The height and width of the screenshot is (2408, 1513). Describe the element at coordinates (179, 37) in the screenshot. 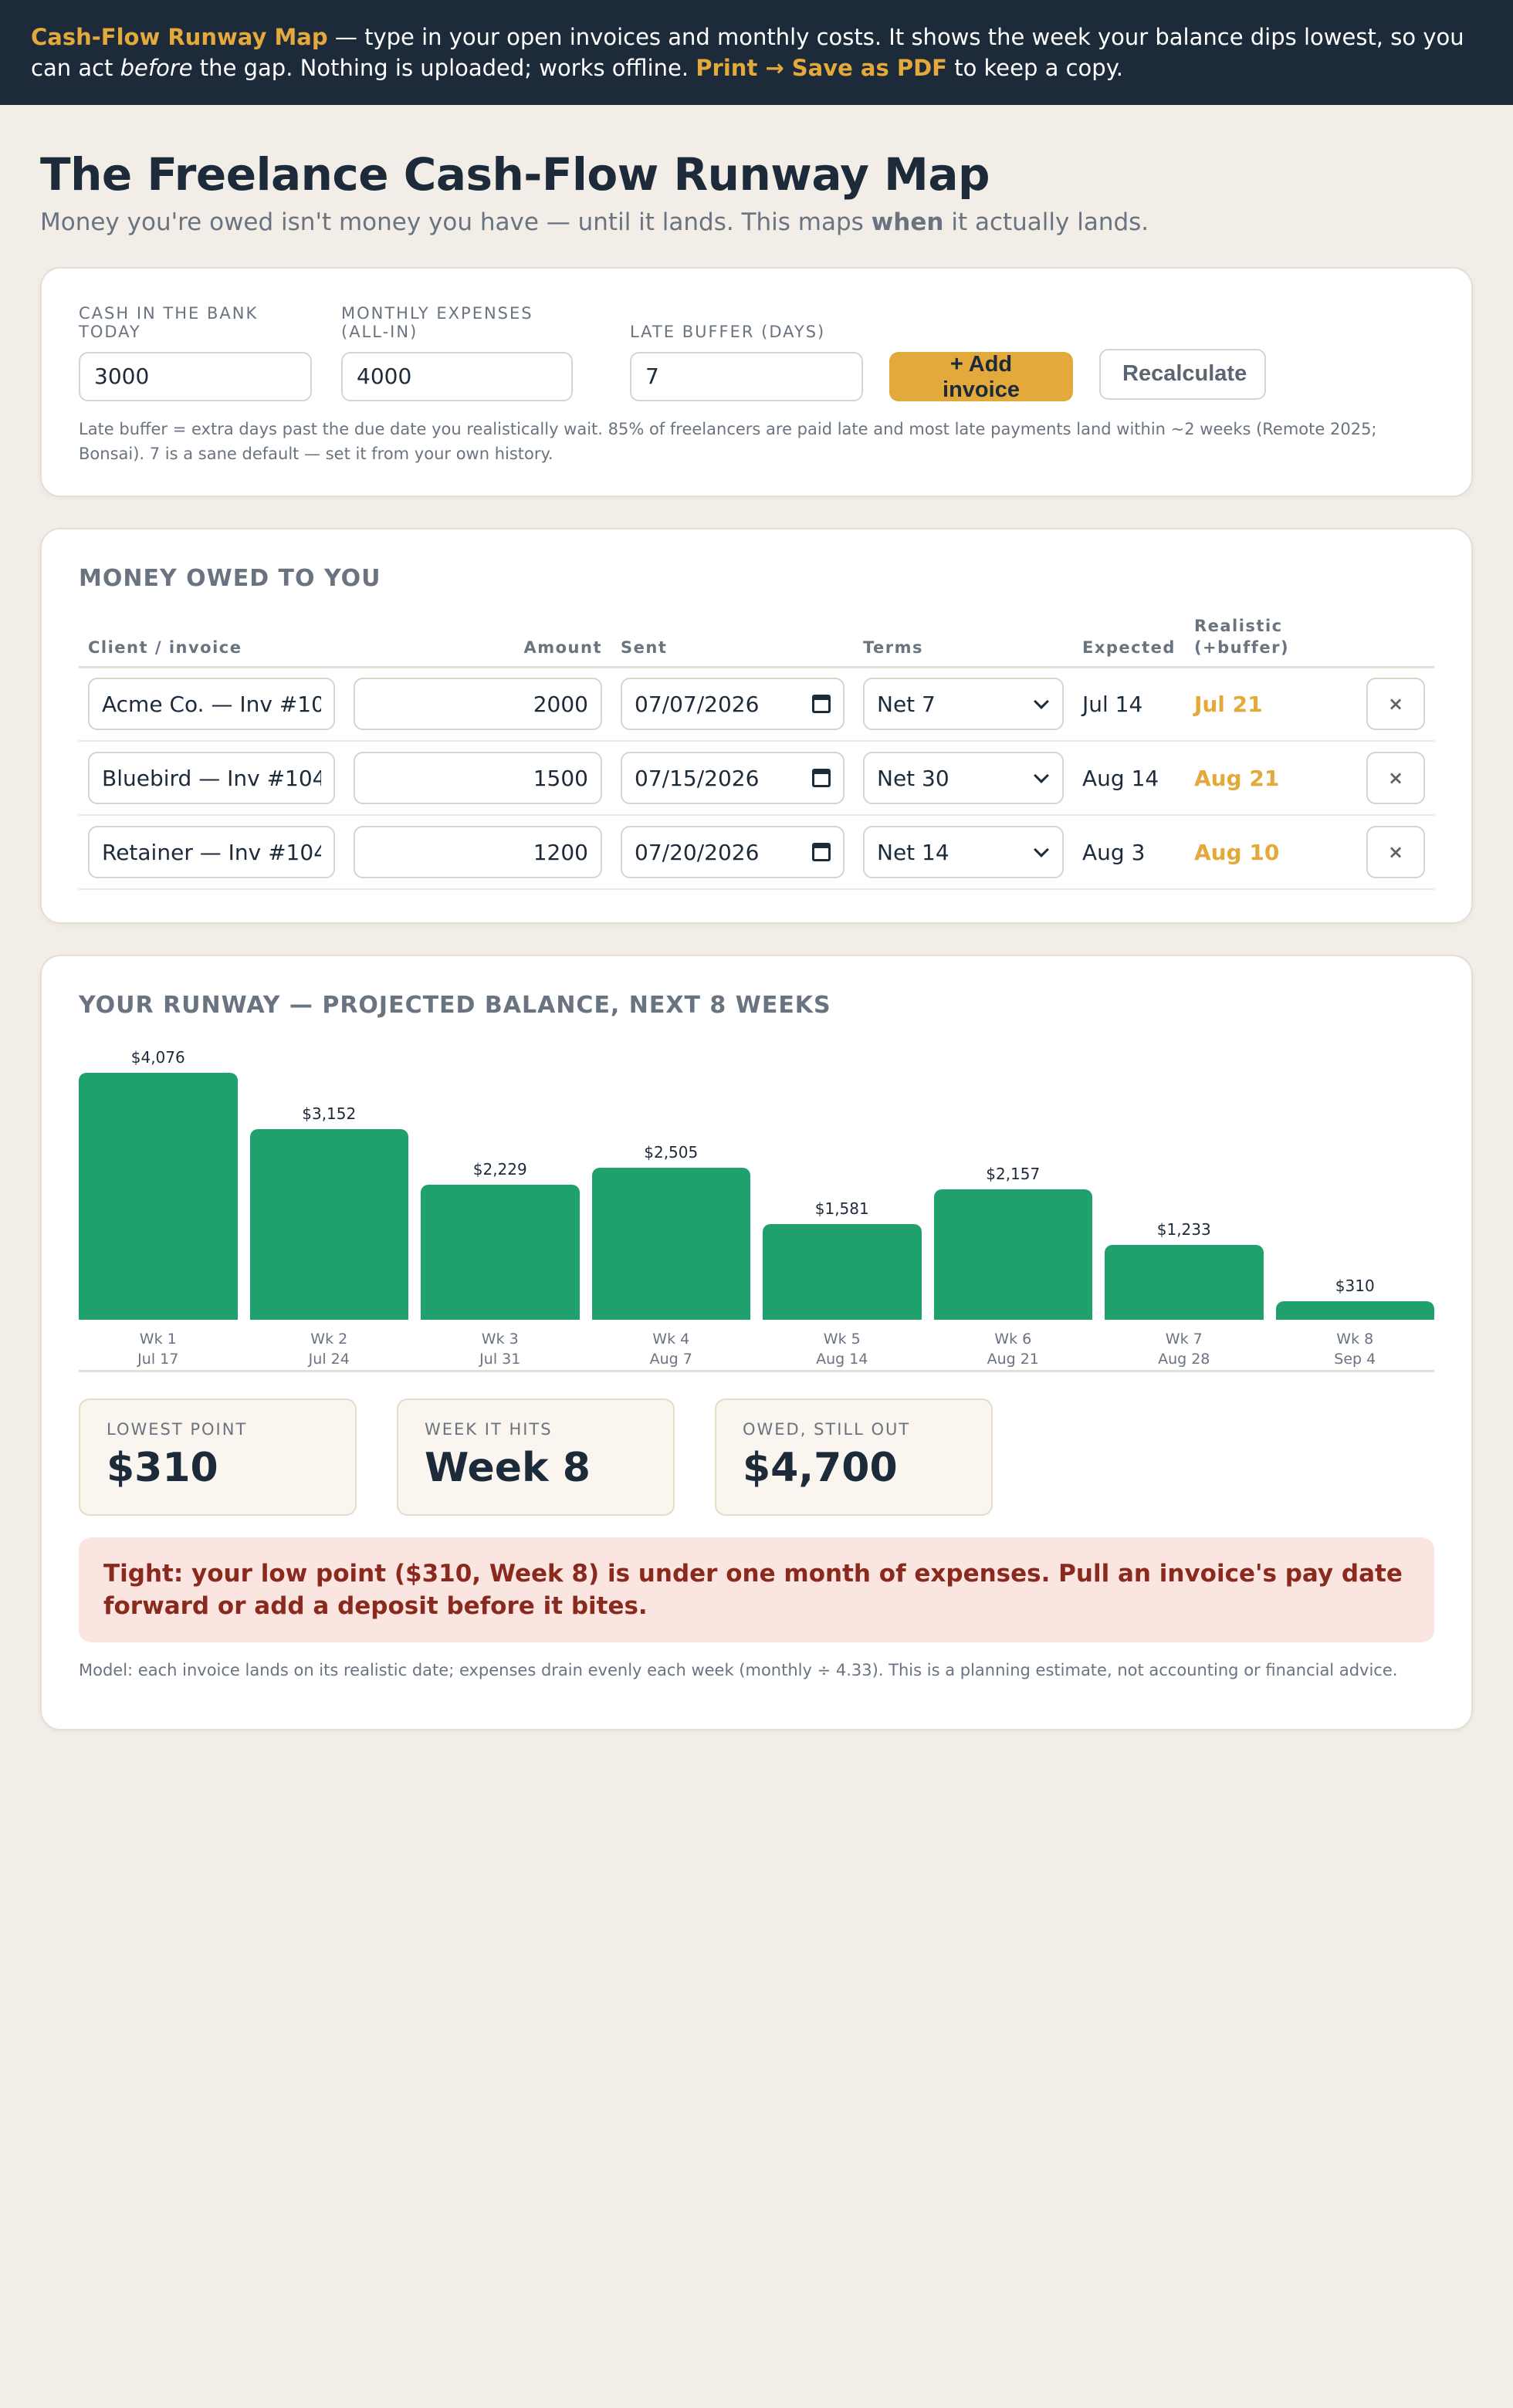

I see `banner-app-name: Cash-Flow Runway Map` at that location.